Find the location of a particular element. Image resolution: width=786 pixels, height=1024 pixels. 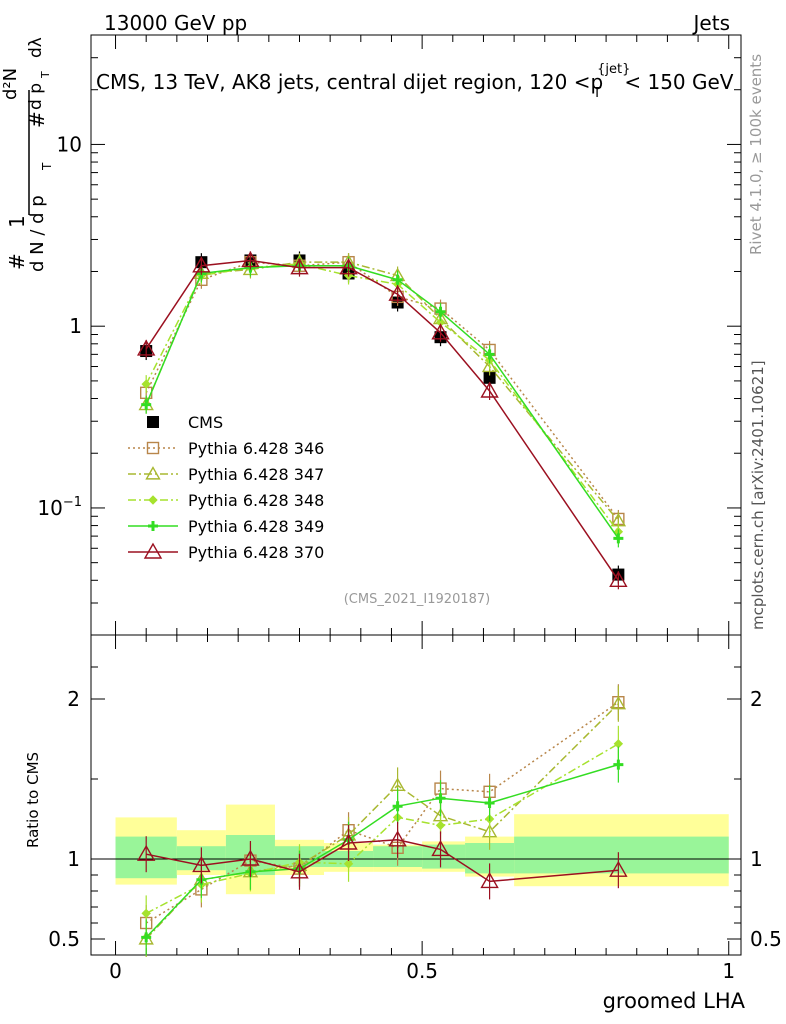

y-tick-label: 10 is located at coordinates (69, 144).